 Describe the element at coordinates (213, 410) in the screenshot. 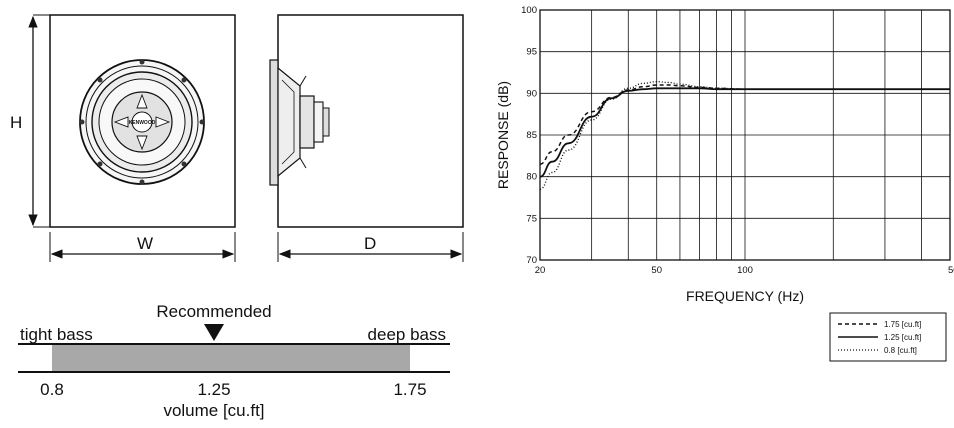

I see `volume-axis-label: volume [cu.ft]` at that location.